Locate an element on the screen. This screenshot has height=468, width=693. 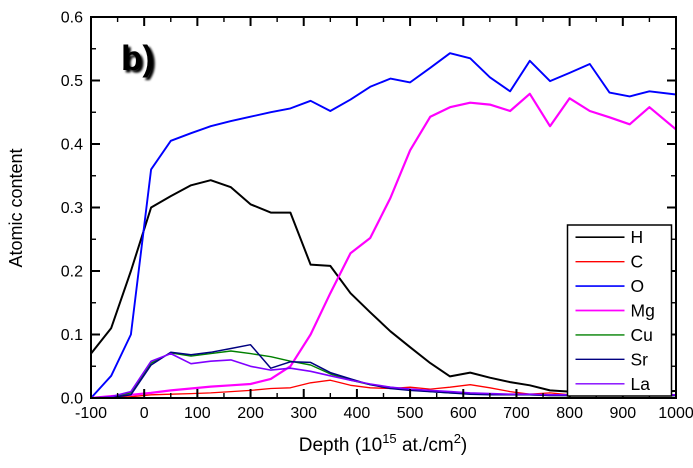
y-tick-label-0.3: 0.3 is located at coordinates (72, 208).